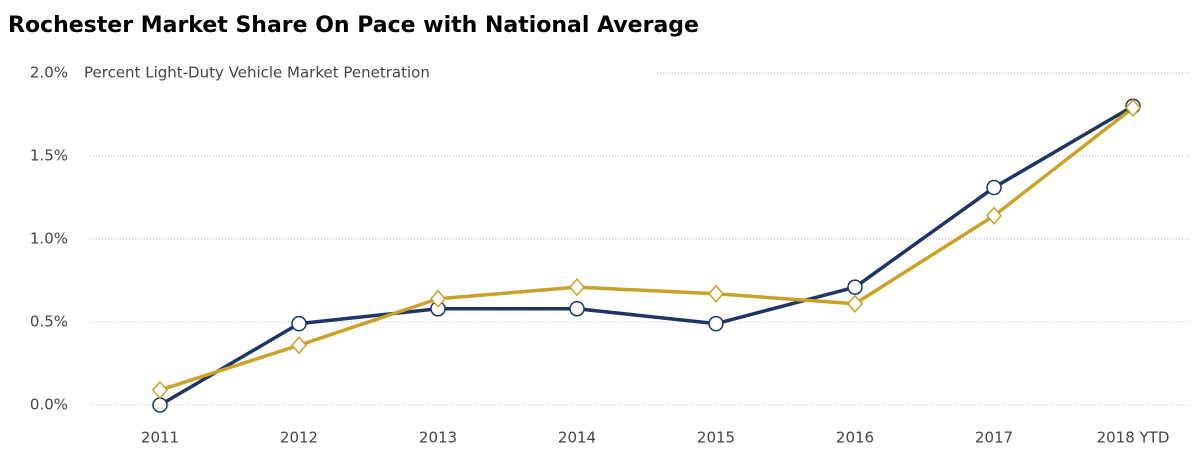  I want to click on x-tick-label: 2011, so click(160, 438).